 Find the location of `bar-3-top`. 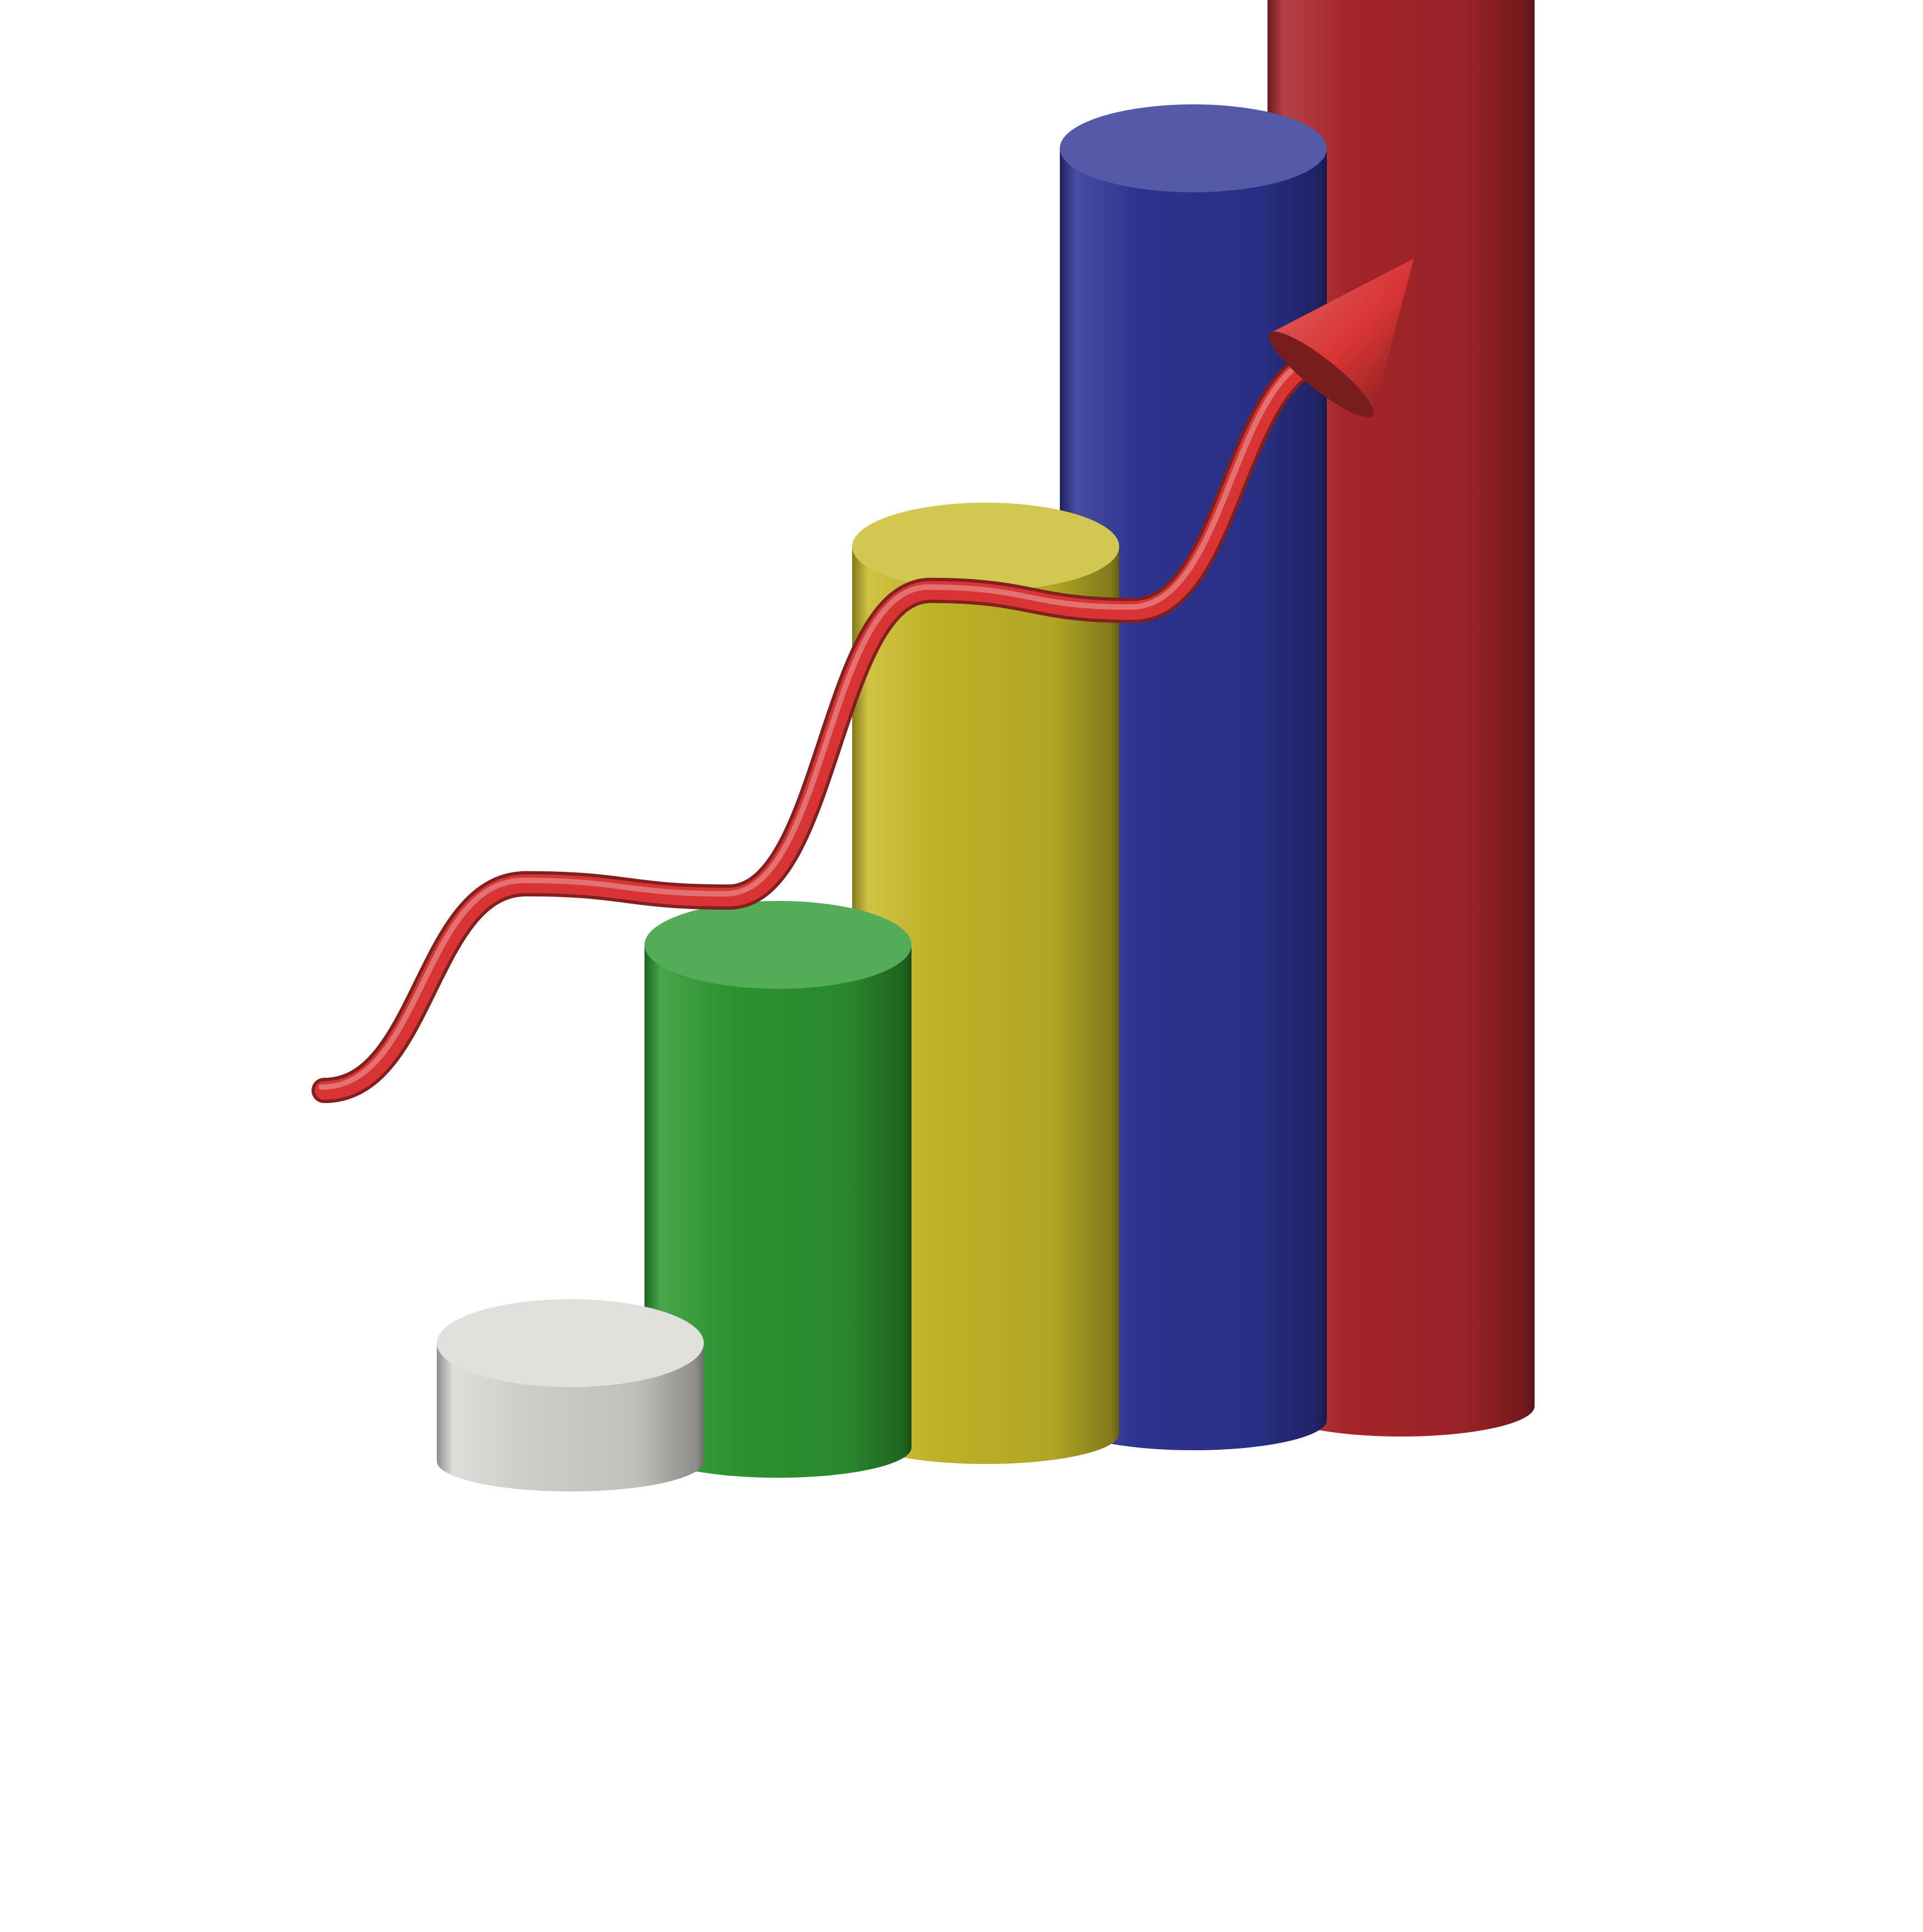

bar-3-top is located at coordinates (985, 547).